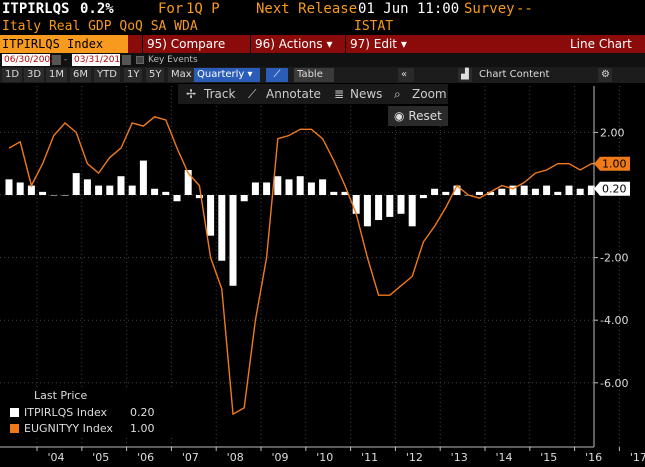  Describe the element at coordinates (64, 44) in the screenshot. I see `security-field: ITPIRLQS Index` at that location.